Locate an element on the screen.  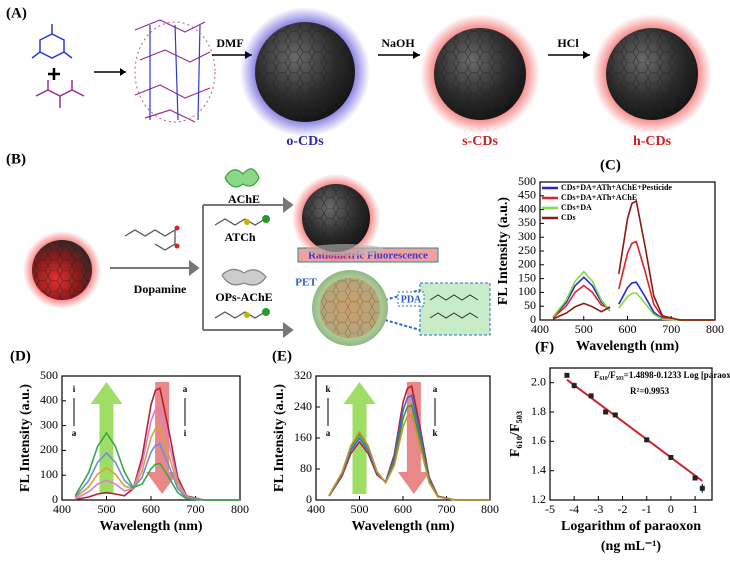
molecule-sketches is located at coordinates (197, 243).